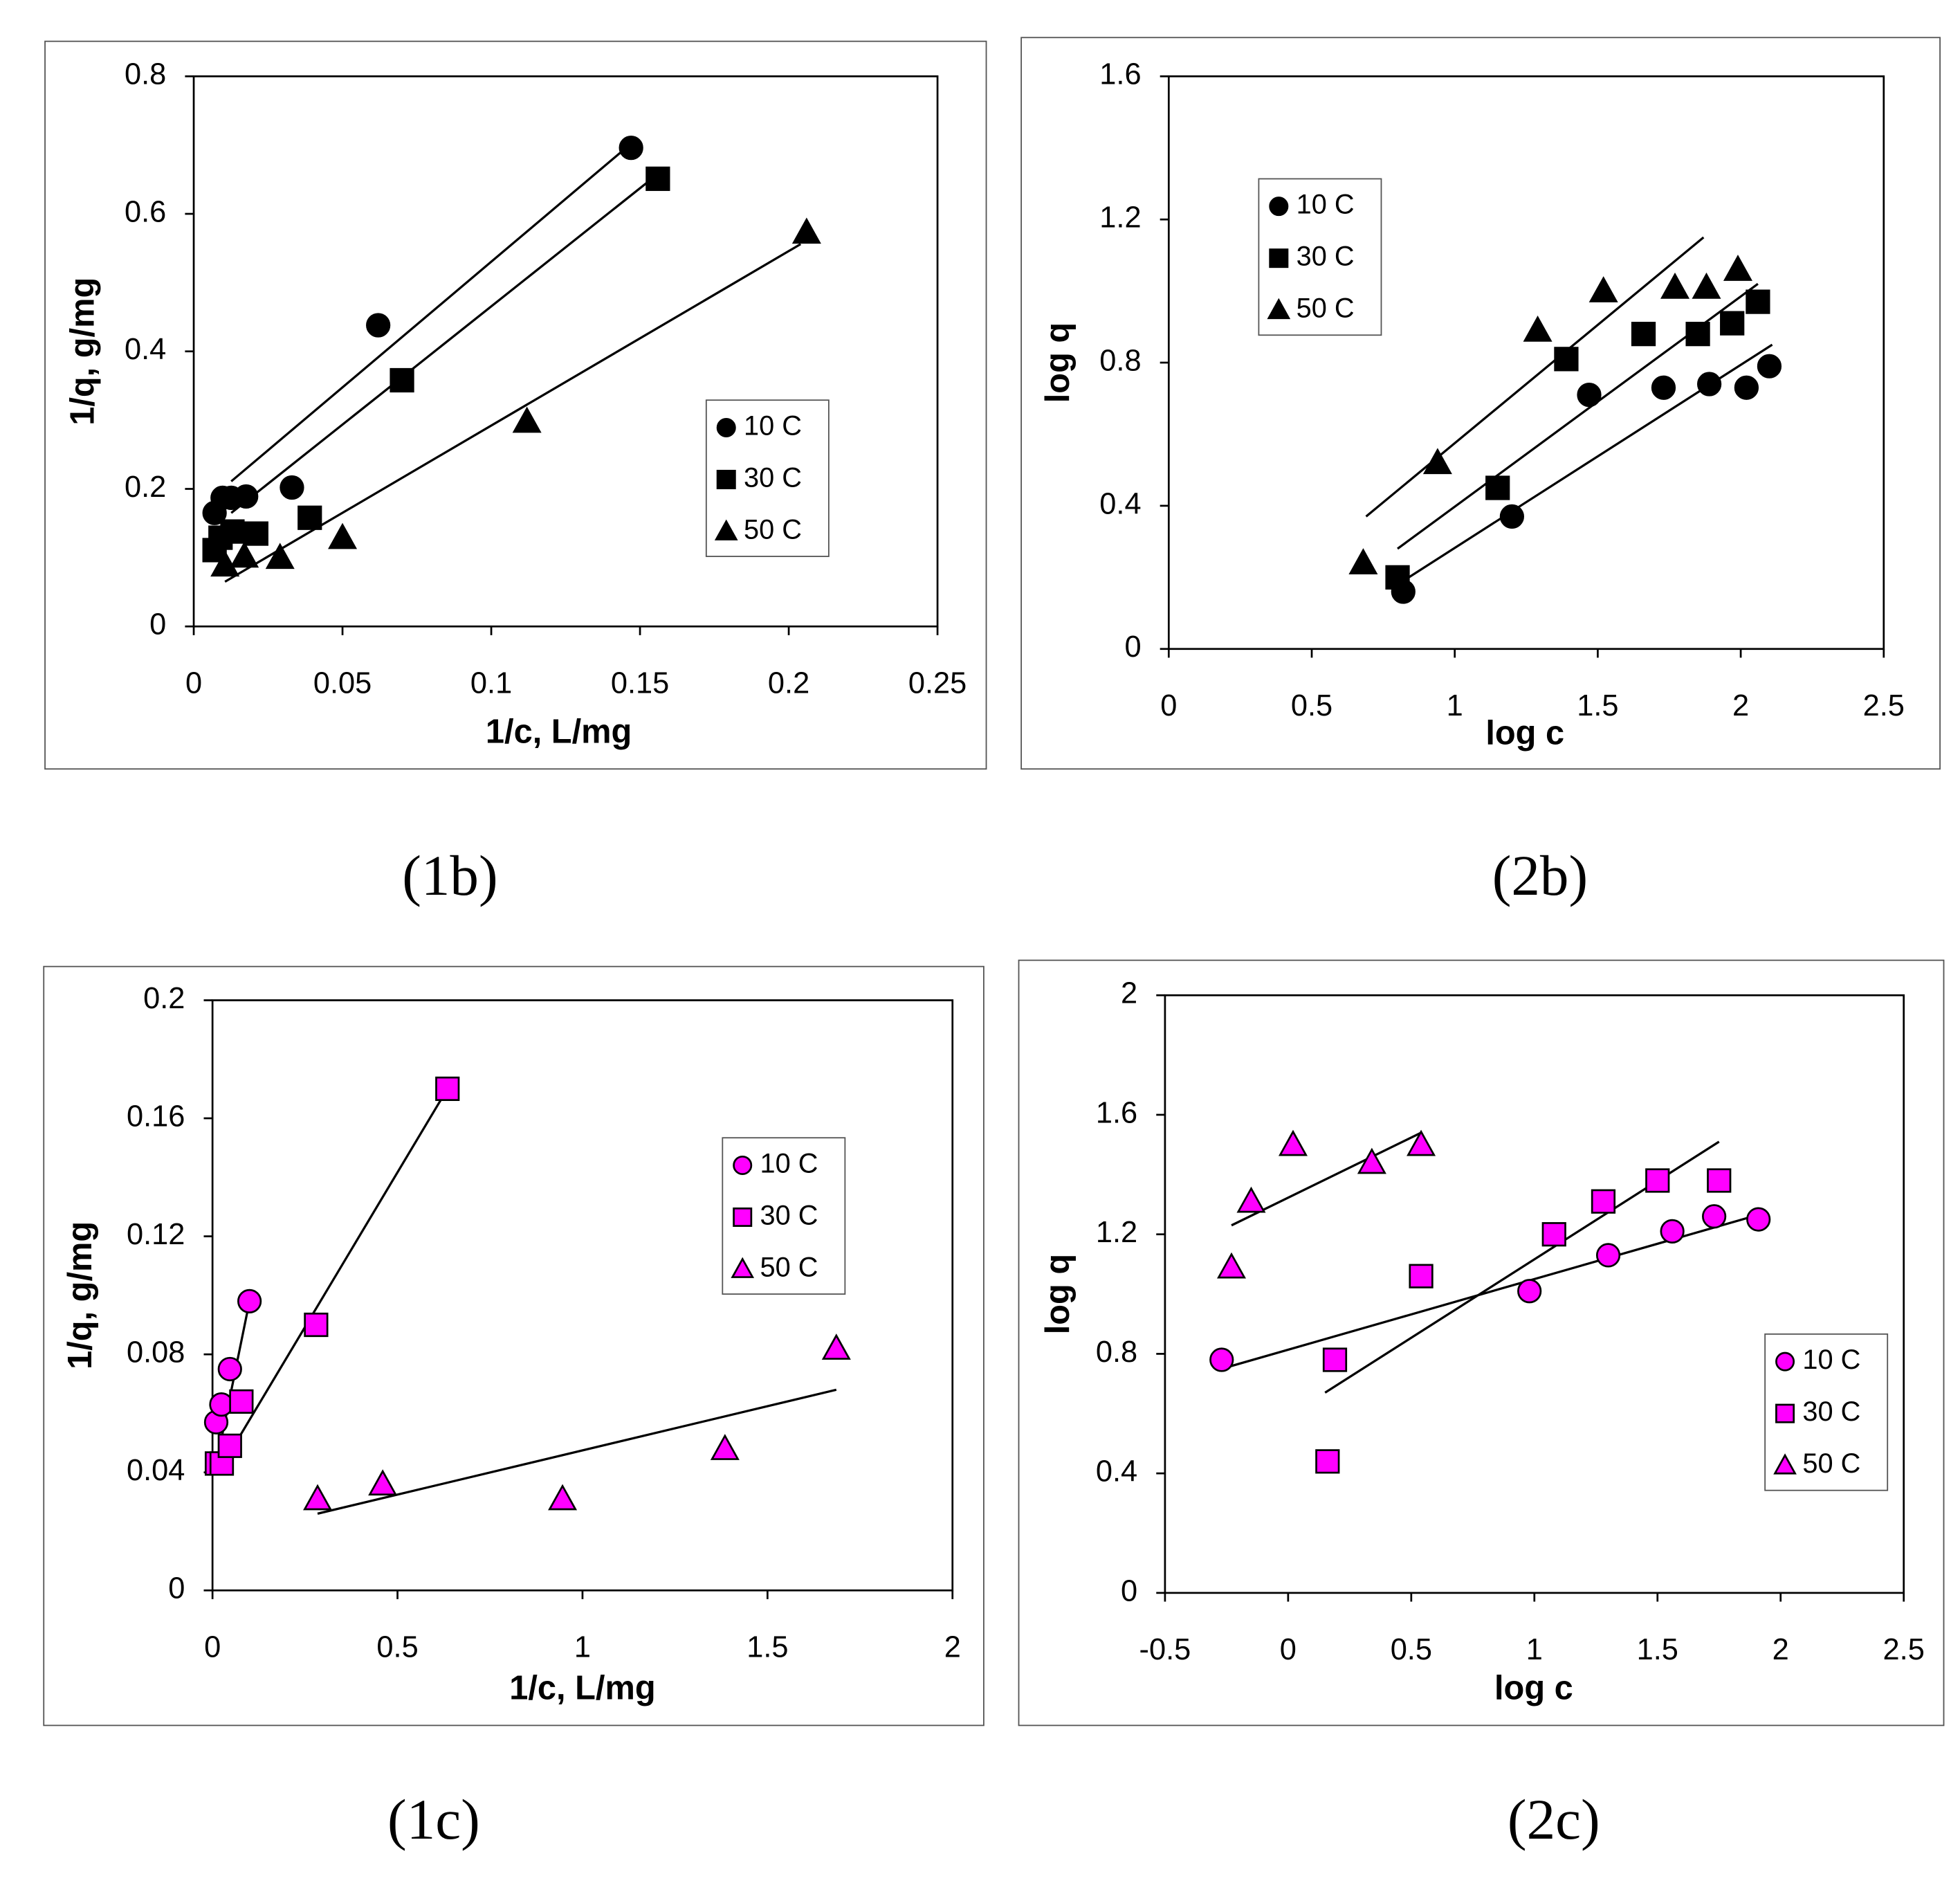 This screenshot has width=1960, height=1903. Describe the element at coordinates (156, 1352) in the screenshot. I see `y-tick-label: 0.08` at that location.